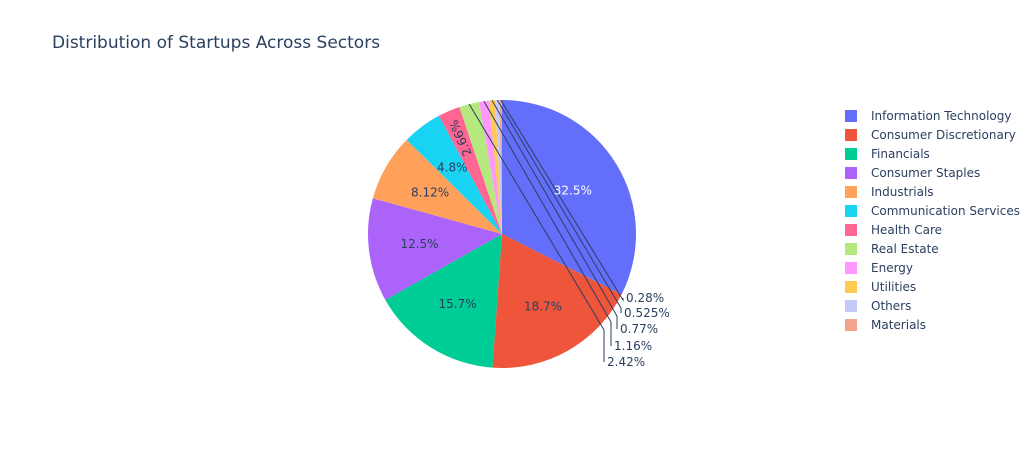 The image size is (1032, 450). I want to click on pie-slice-utilities, so click(495, 167).